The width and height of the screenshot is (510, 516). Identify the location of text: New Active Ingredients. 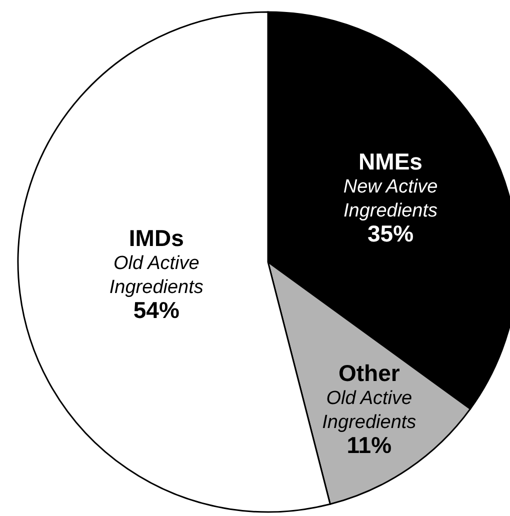
(390, 199).